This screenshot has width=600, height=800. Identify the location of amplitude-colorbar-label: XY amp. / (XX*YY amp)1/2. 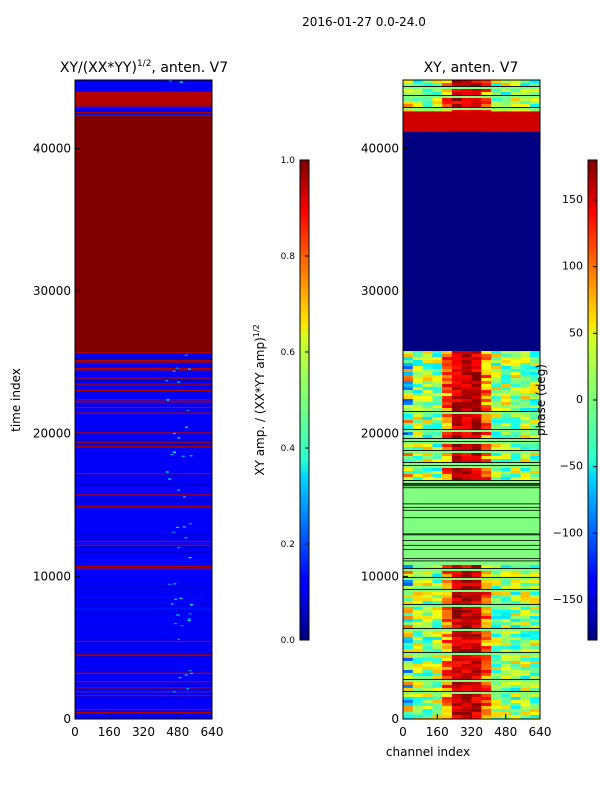
(259, 399).